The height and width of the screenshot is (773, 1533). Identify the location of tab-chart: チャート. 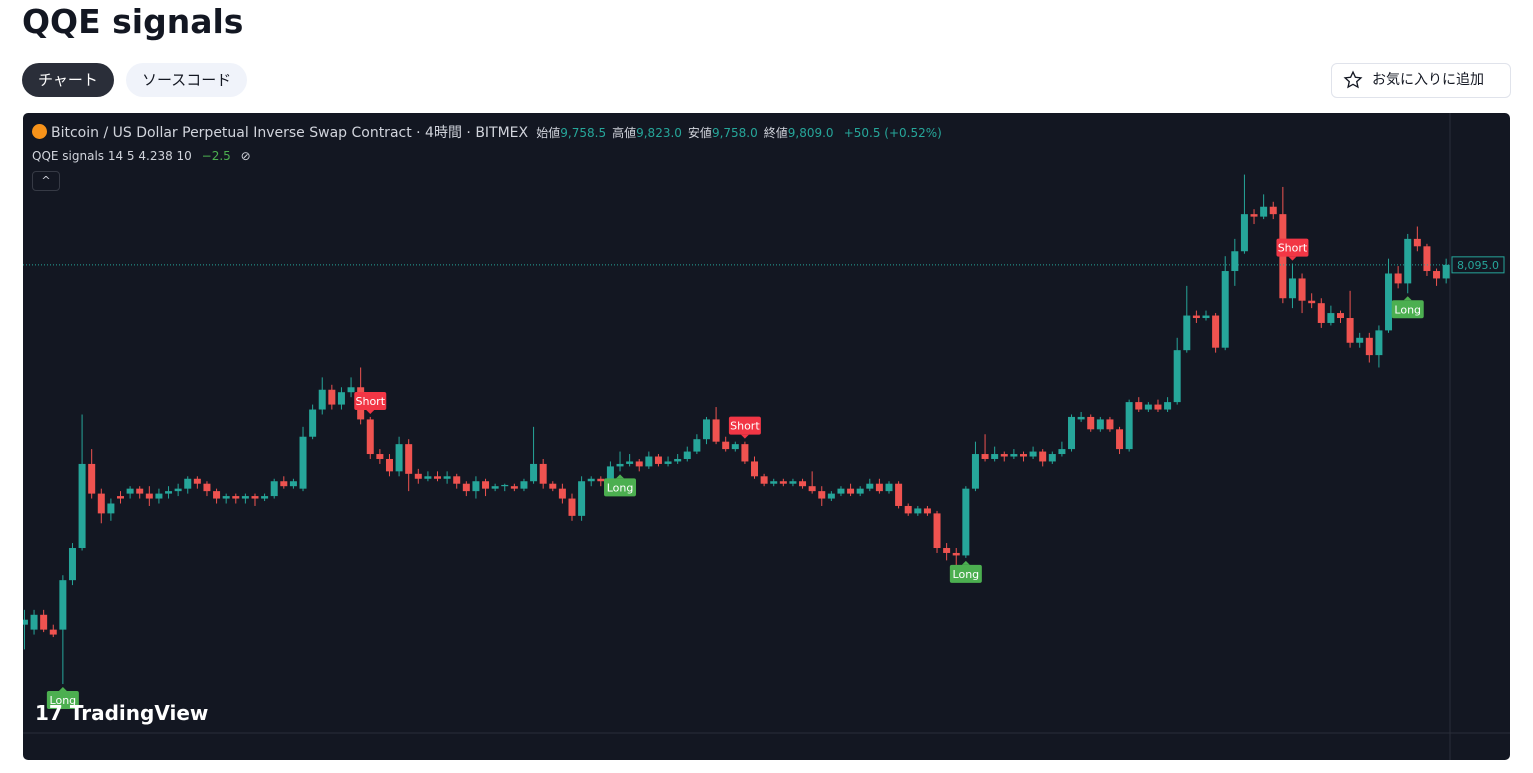
(68, 80).